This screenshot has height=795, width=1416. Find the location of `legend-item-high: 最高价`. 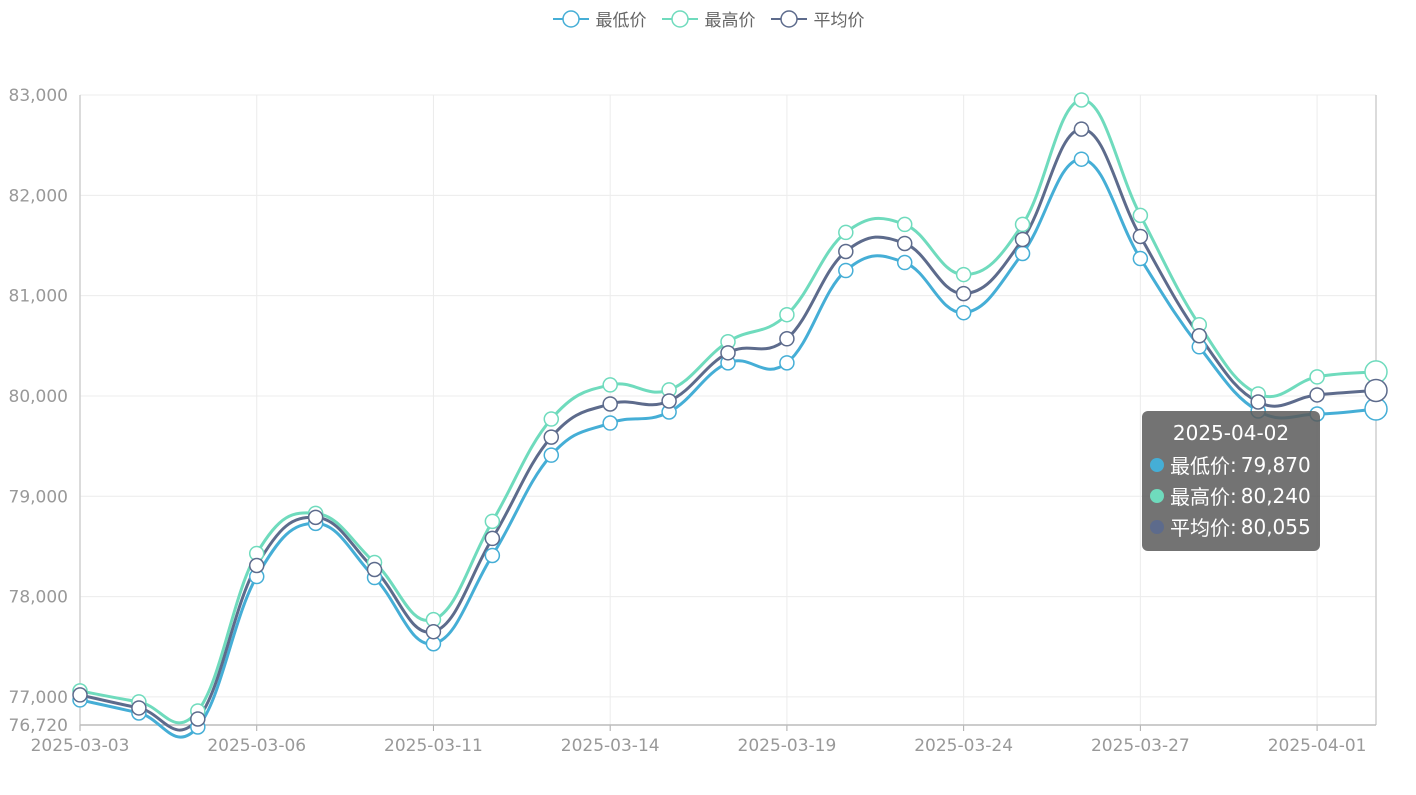

legend-item-high: 最高价 is located at coordinates (708, 18).